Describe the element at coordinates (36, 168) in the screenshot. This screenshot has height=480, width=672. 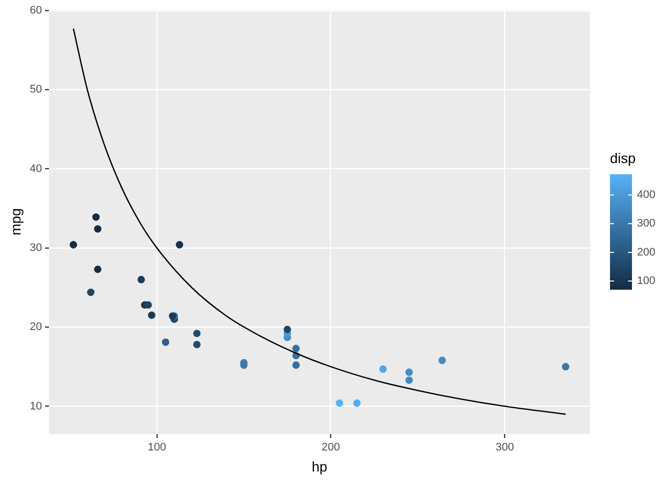
I see `y-tick-label: 40` at that location.